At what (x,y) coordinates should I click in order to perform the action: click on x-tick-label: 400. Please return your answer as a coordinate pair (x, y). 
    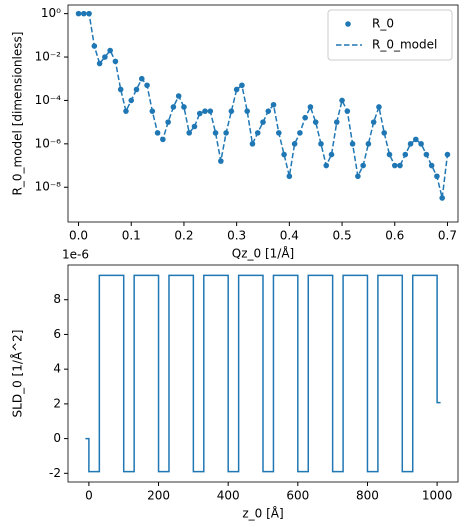
    Looking at the image, I should click on (228, 496).